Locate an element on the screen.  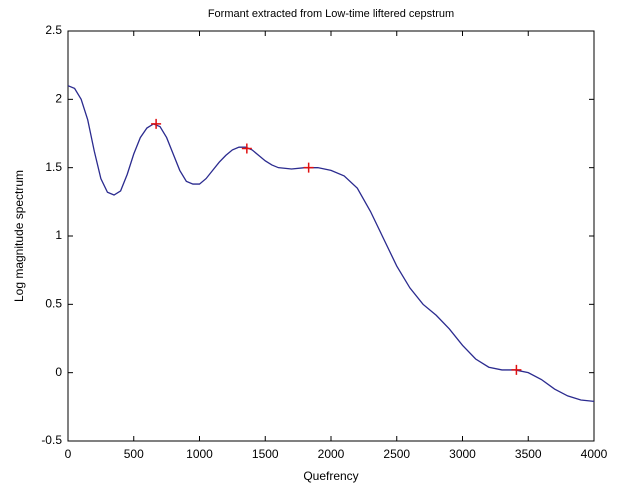
x-tick-label: 3500 is located at coordinates (528, 454).